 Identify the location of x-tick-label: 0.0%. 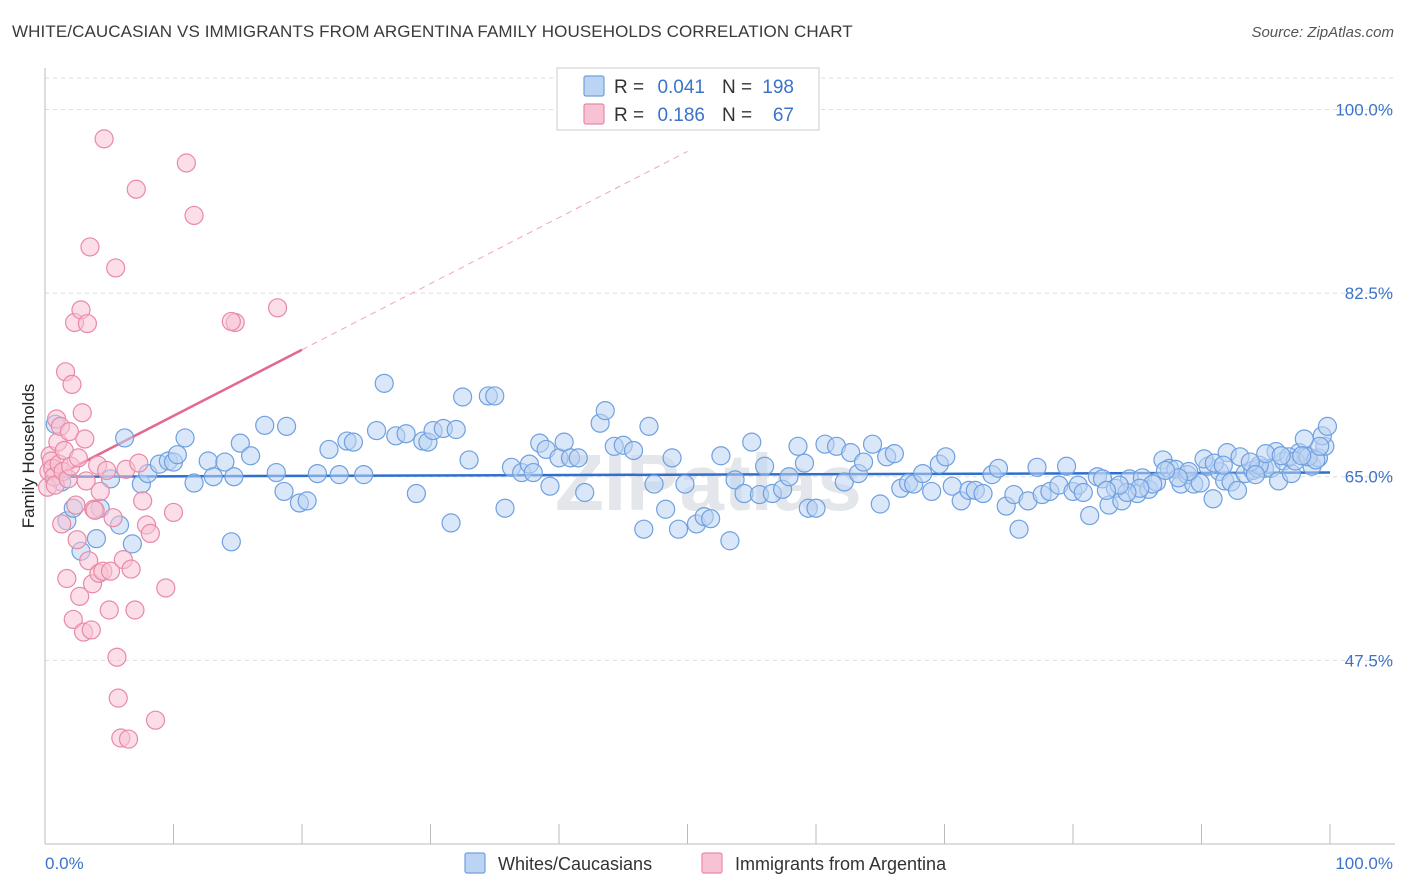
(64, 863).